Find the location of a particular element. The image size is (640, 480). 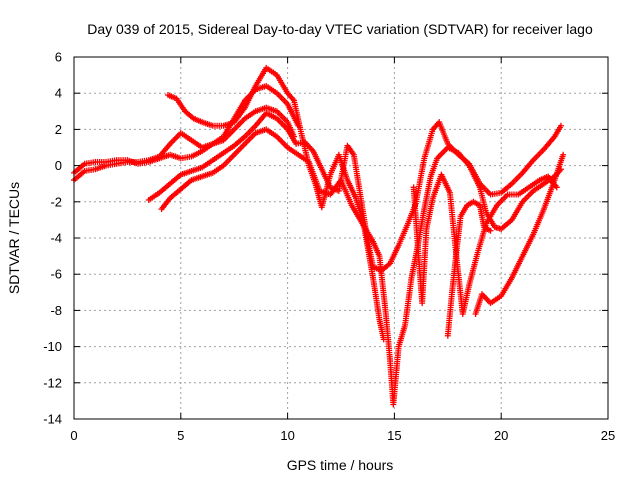

x-axis-label: GPS time / hours is located at coordinates (340, 465).